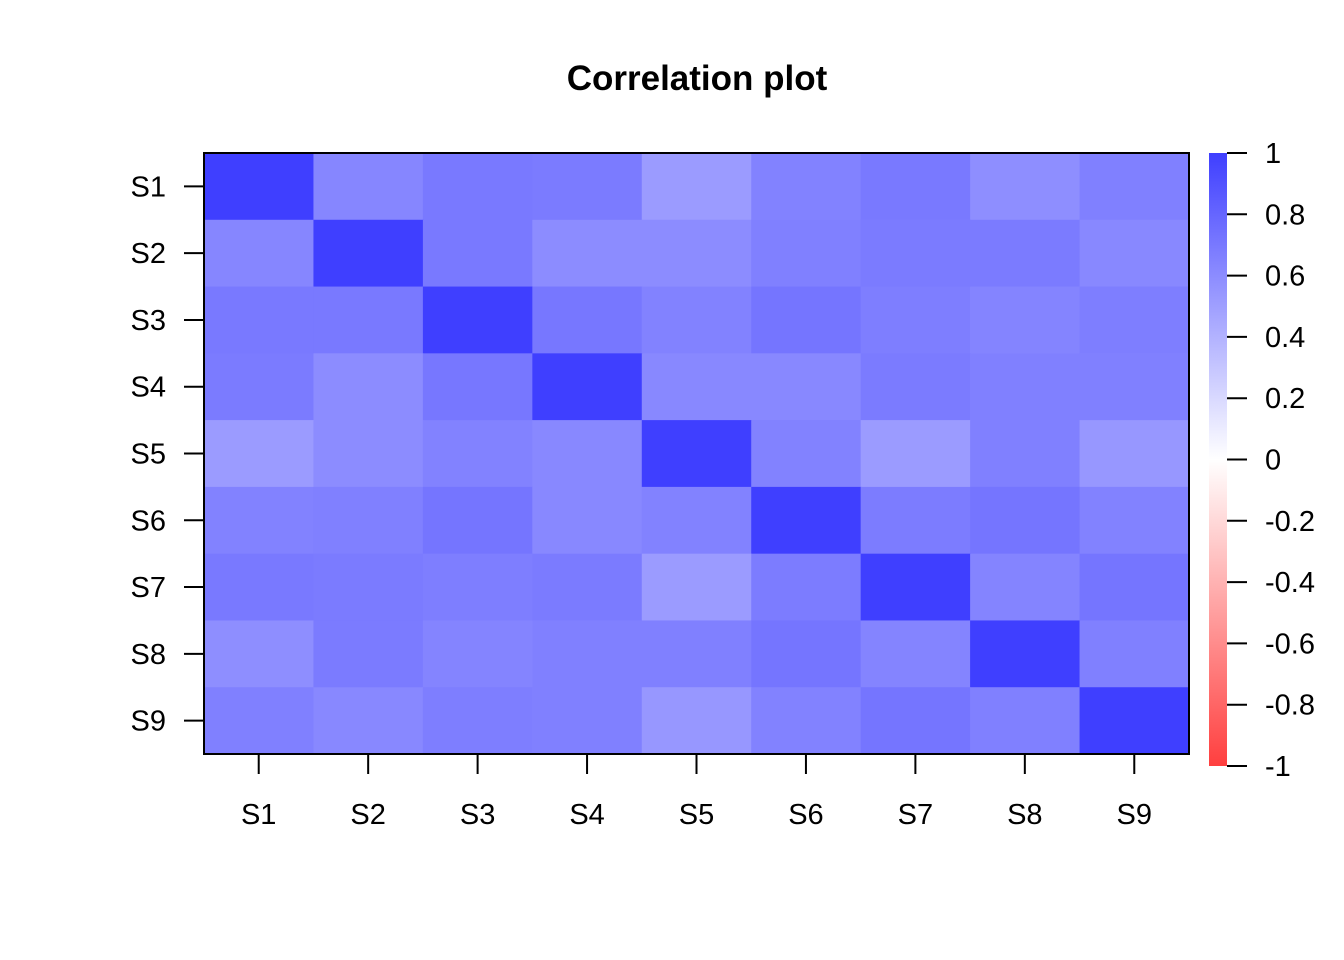  What do you see at coordinates (696, 654) in the screenshot?
I see `heatmap-cell-S8-S5` at bounding box center [696, 654].